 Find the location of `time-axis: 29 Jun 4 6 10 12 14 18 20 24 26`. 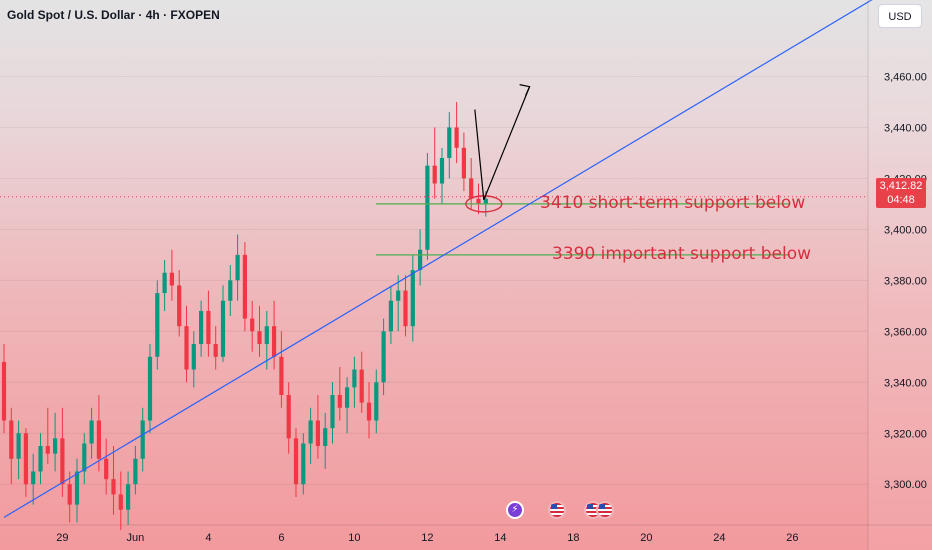

time-axis: 29 Jun 4 6 10 12 14 18 20 24 26 is located at coordinates (466, 534).